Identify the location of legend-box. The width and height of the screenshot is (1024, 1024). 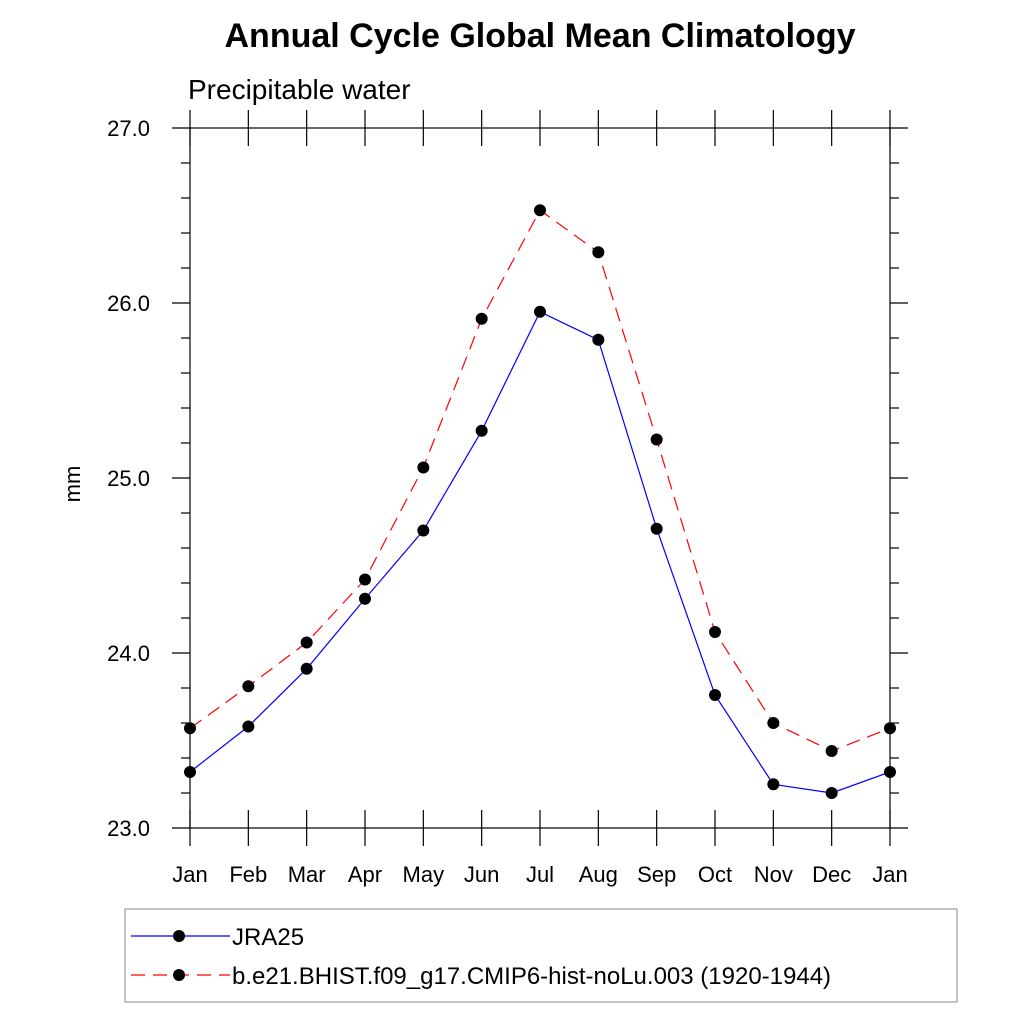
(541, 955).